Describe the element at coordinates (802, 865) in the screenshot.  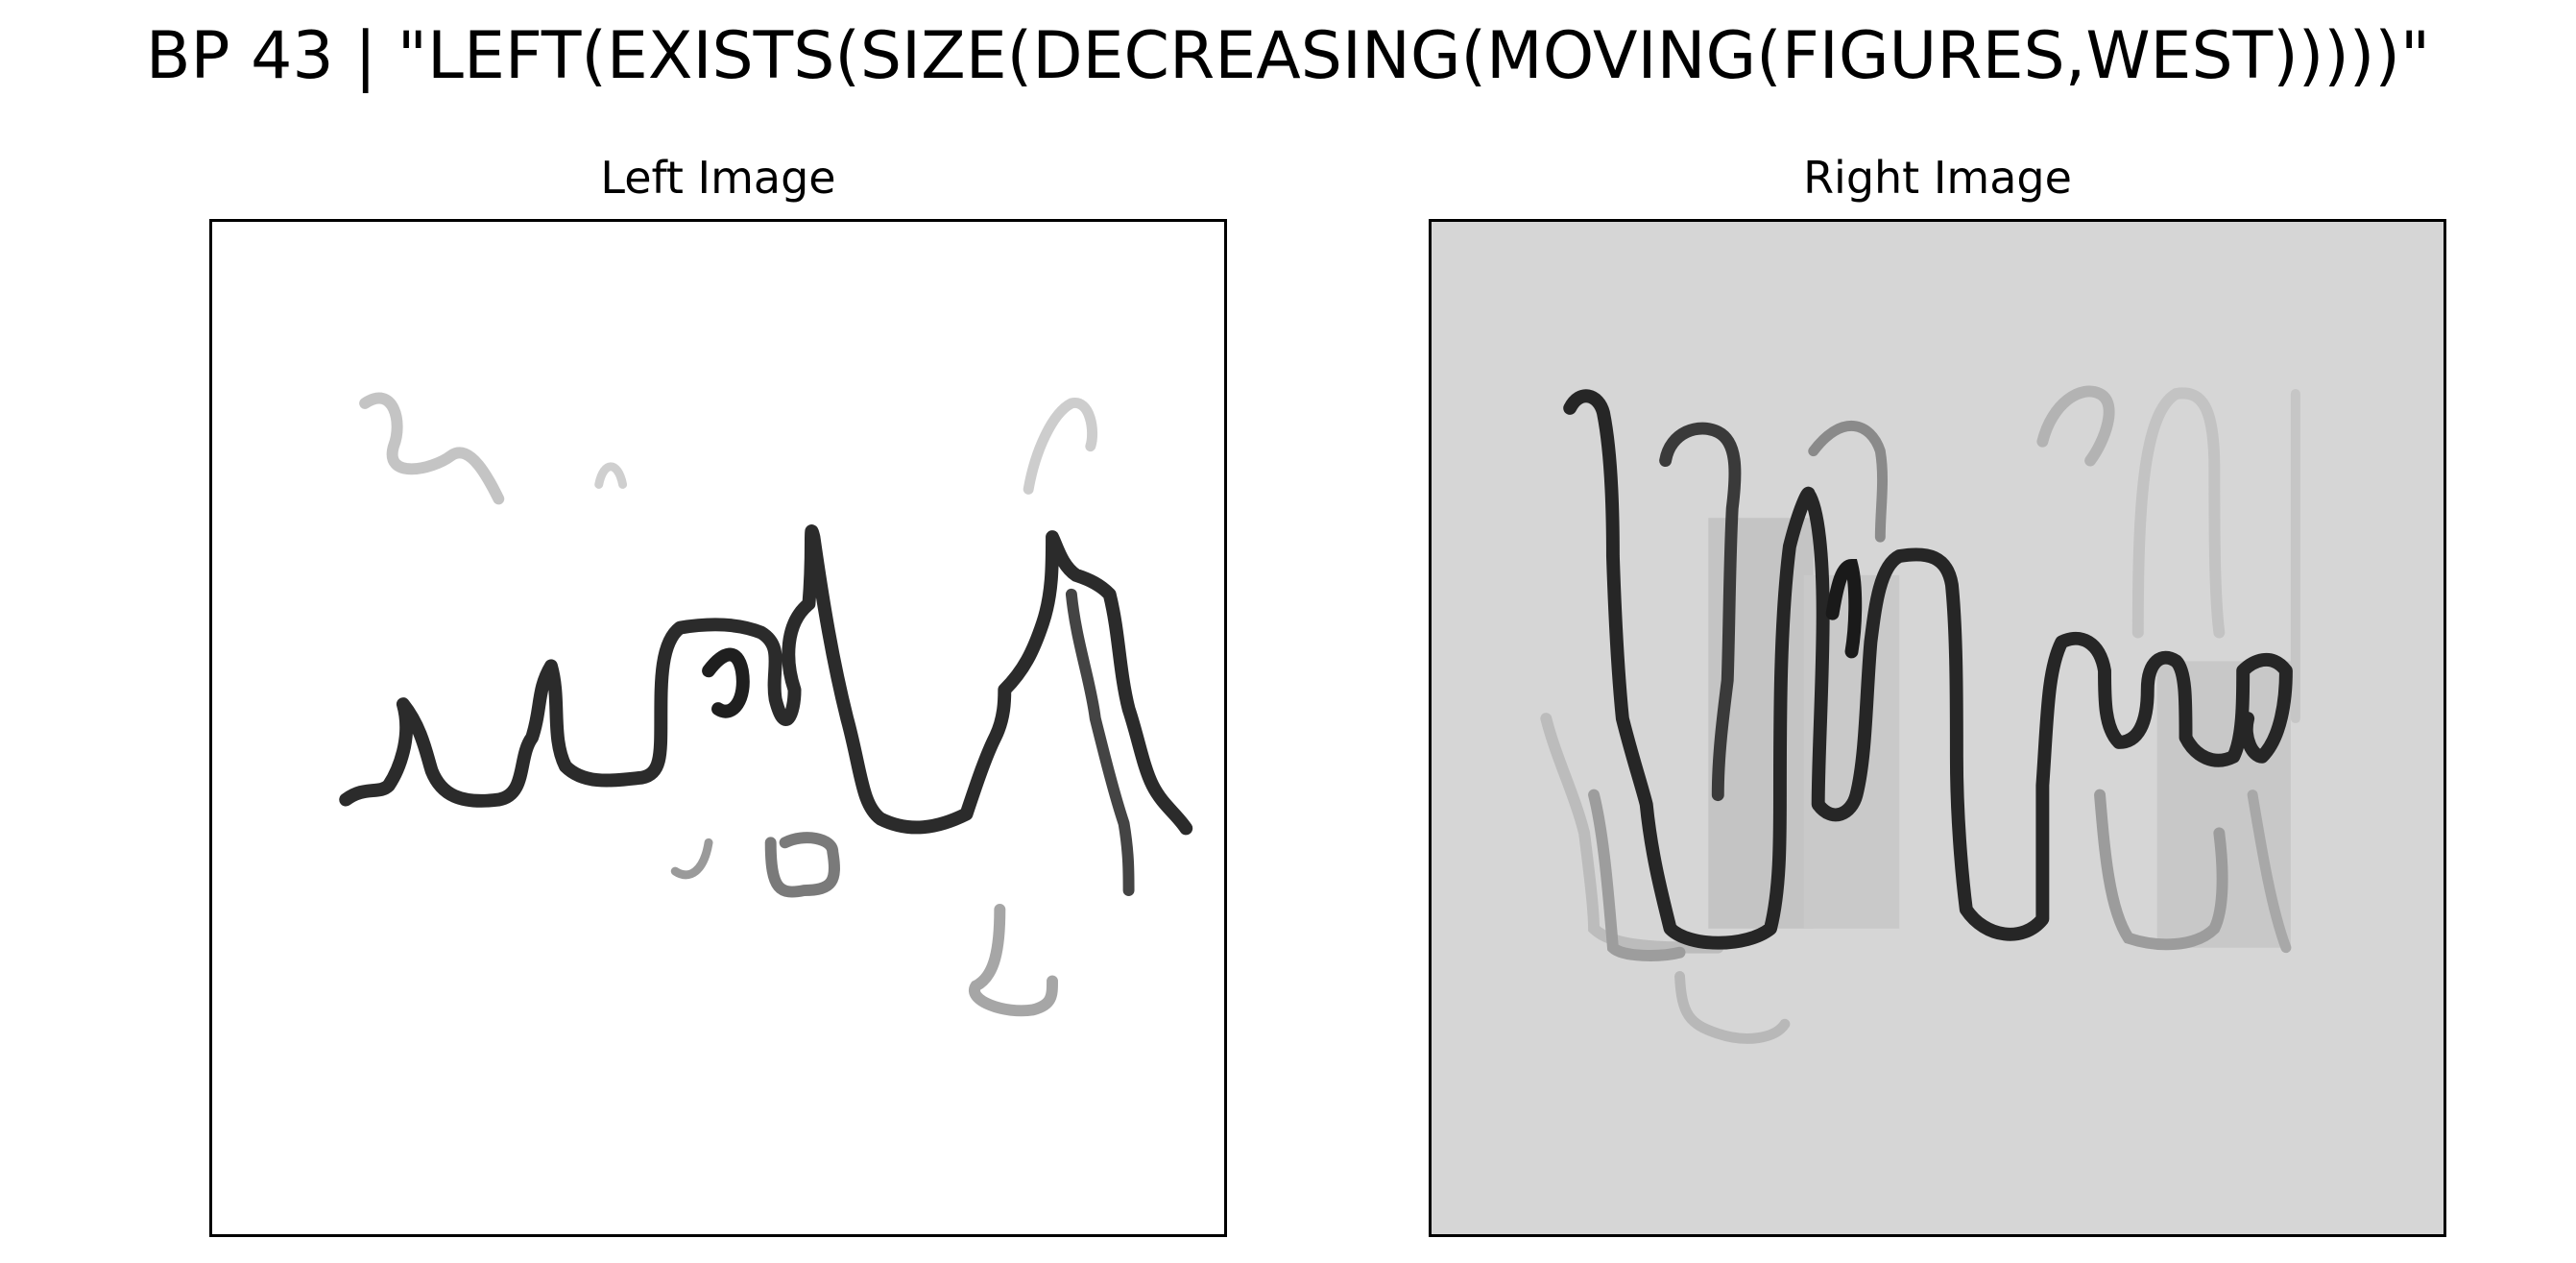
I see `left-small-loop` at that location.